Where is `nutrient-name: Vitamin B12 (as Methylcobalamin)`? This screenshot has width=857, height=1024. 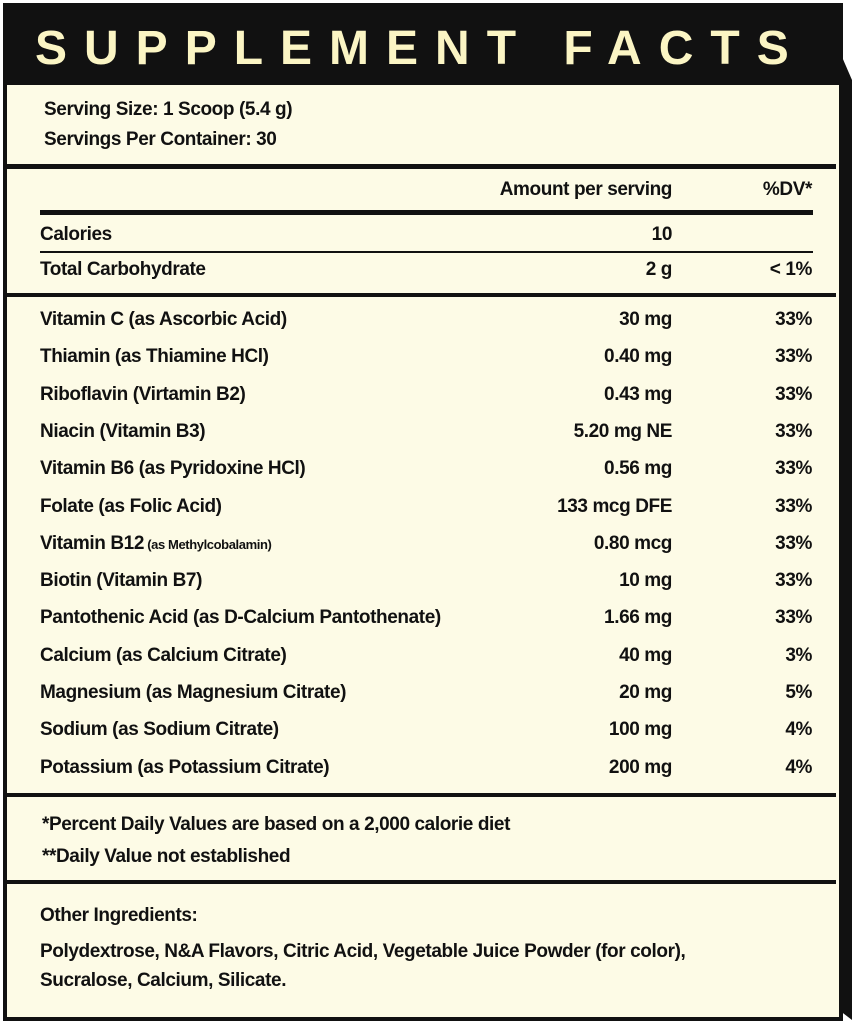
nutrient-name: Vitamin B12 (as Methylcobalamin) is located at coordinates (156, 544).